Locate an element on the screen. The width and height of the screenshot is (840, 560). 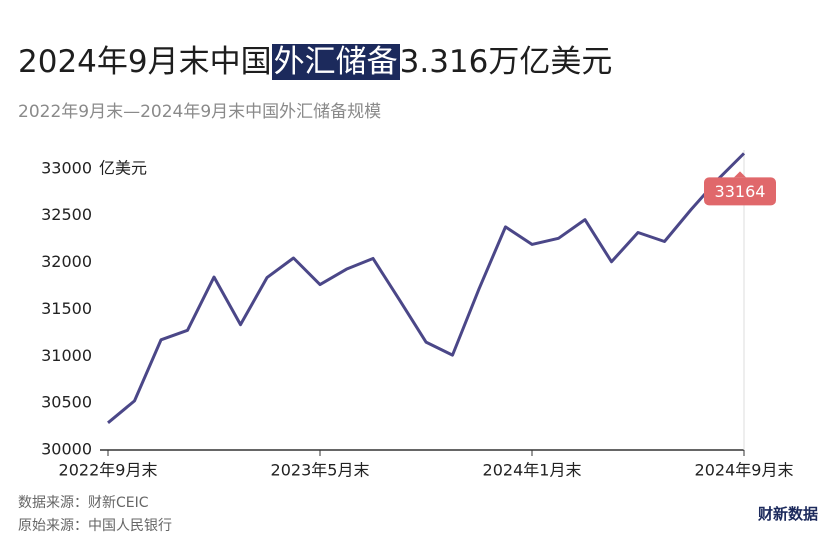
value-label-box is located at coordinates (740, 191).